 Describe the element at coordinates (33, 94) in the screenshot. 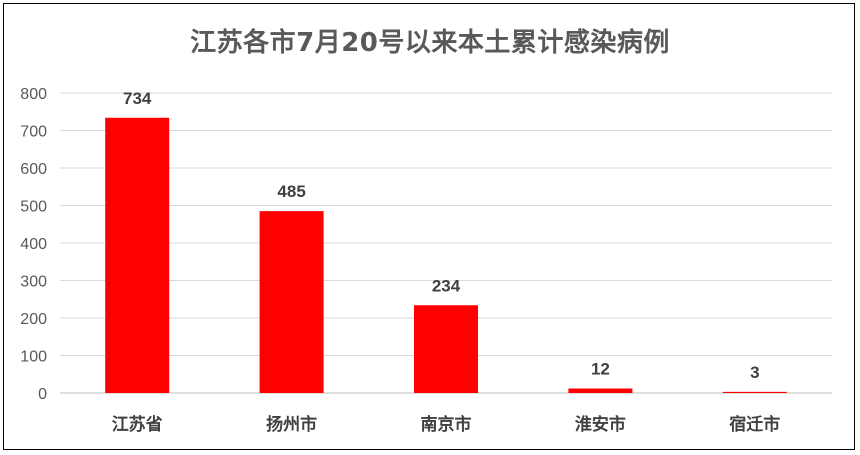

I see `y-tick-label: 800` at that location.